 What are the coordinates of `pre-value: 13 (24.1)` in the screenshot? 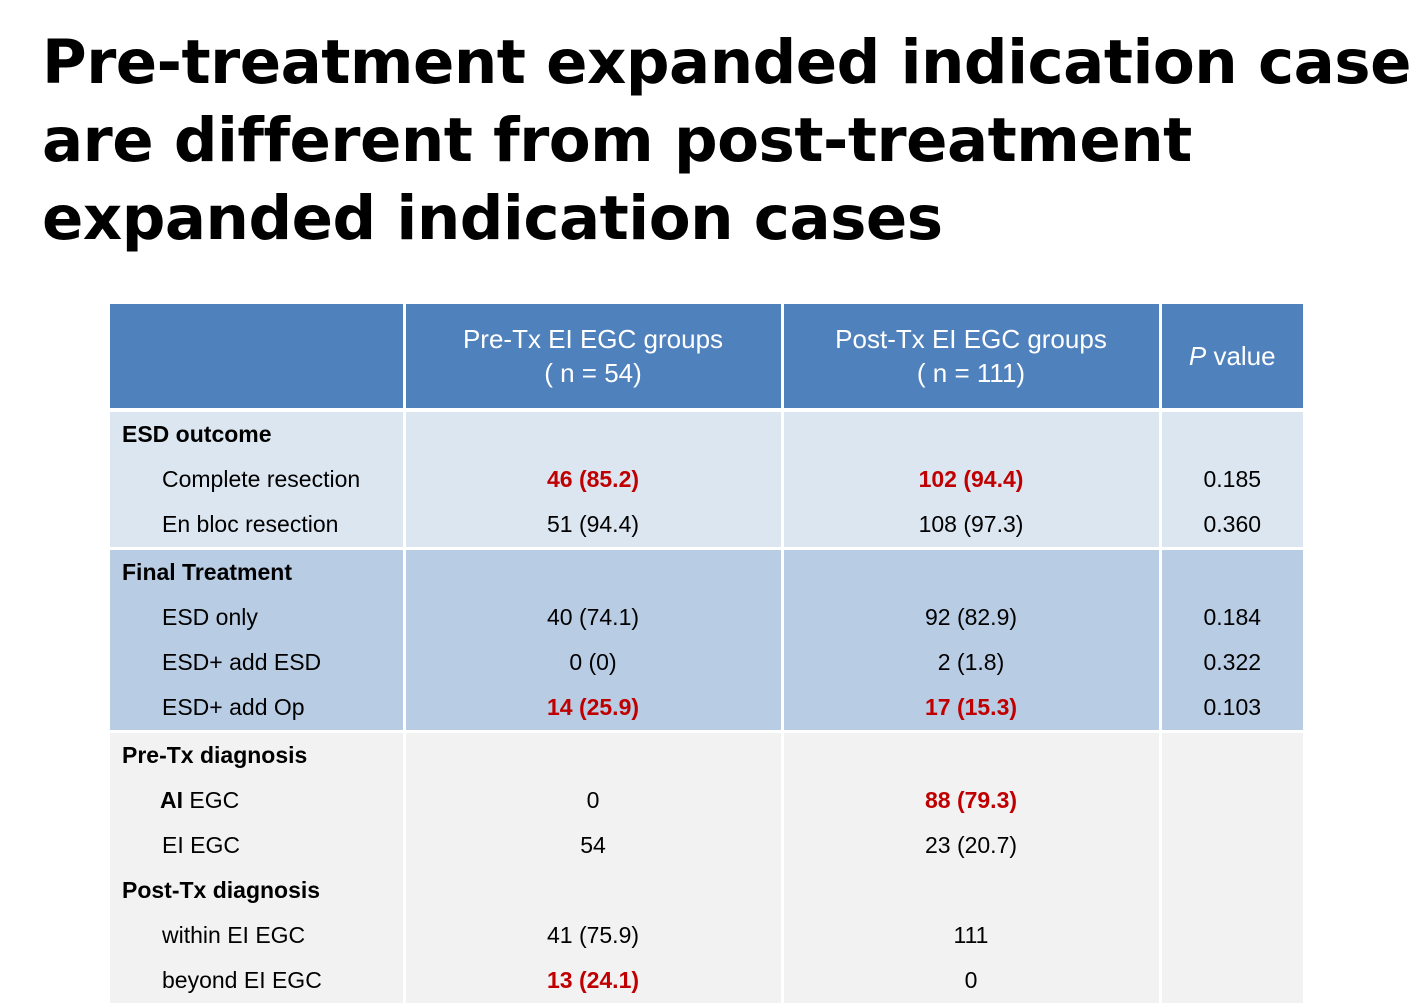 It's located at (594, 980).